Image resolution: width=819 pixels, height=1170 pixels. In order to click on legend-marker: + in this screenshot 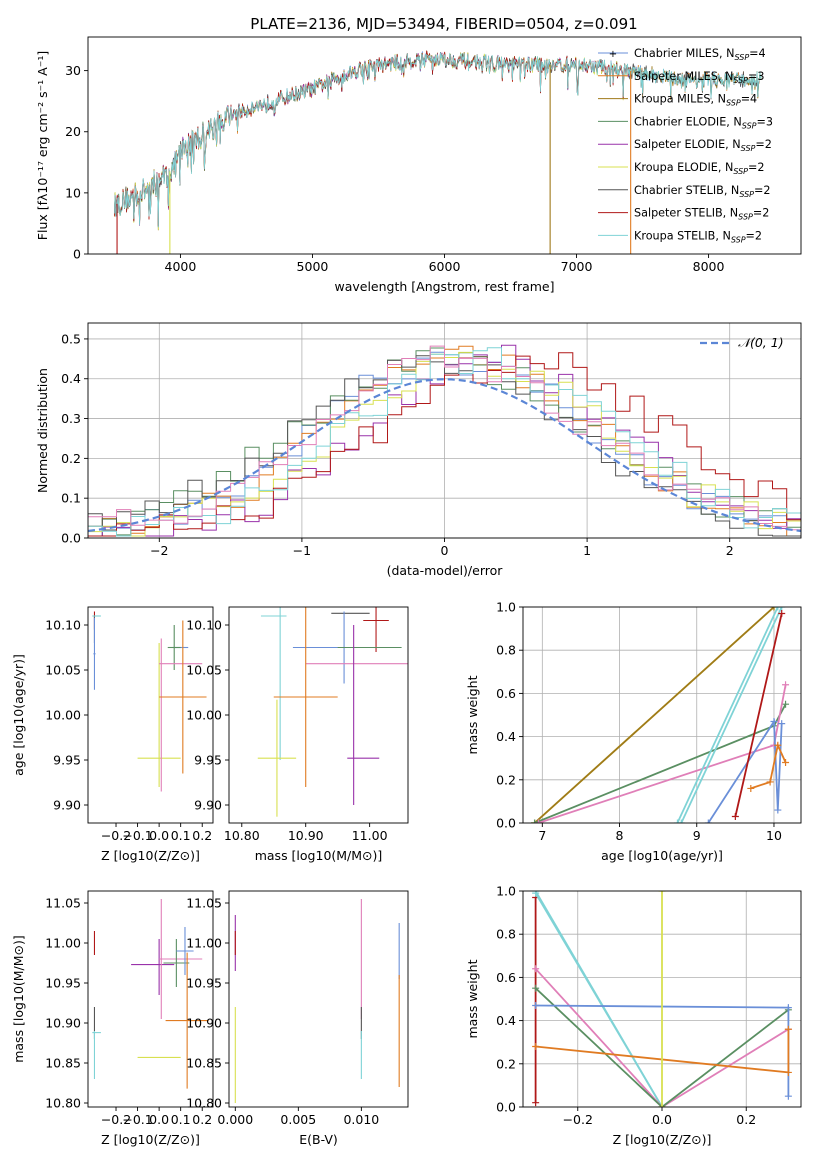, I will do `click(613, 54)`.